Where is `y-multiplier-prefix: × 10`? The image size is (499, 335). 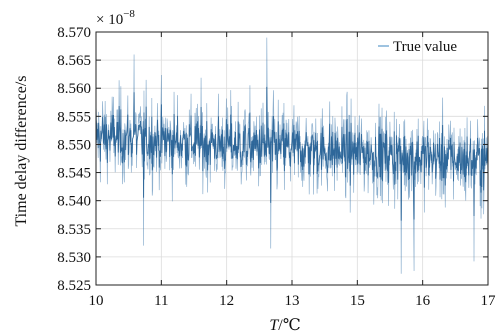
y-multiplier-prefix: × 10 is located at coordinates (109, 20).